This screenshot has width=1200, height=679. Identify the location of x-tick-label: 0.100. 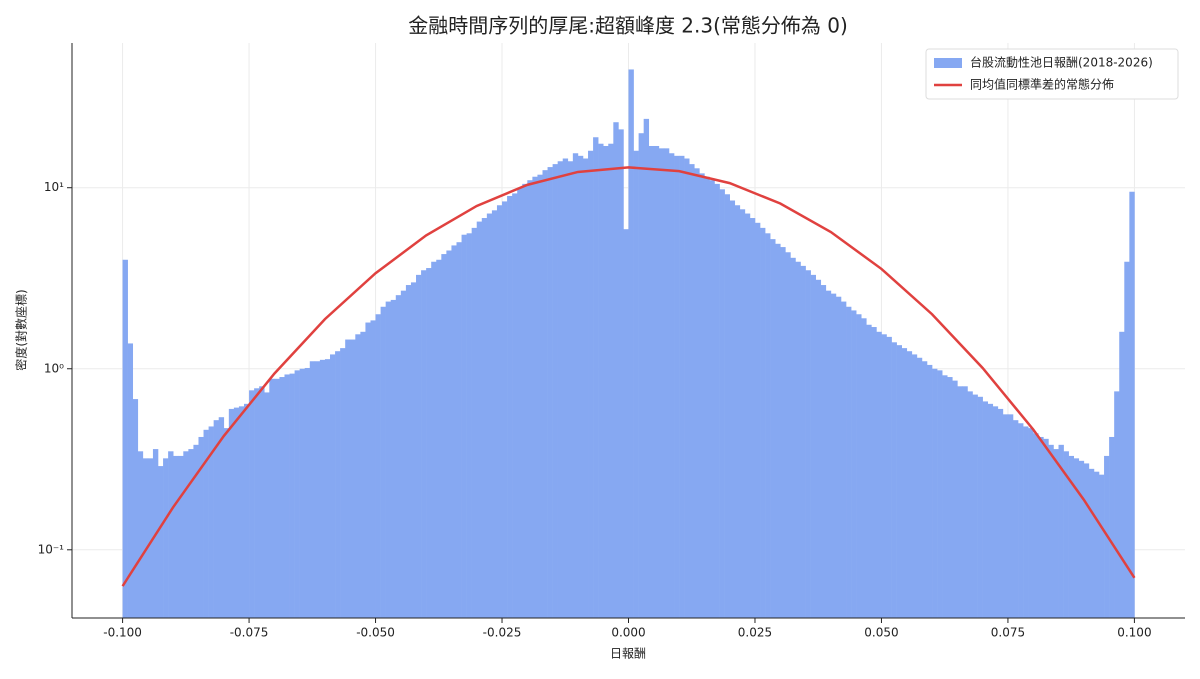
(1134, 633).